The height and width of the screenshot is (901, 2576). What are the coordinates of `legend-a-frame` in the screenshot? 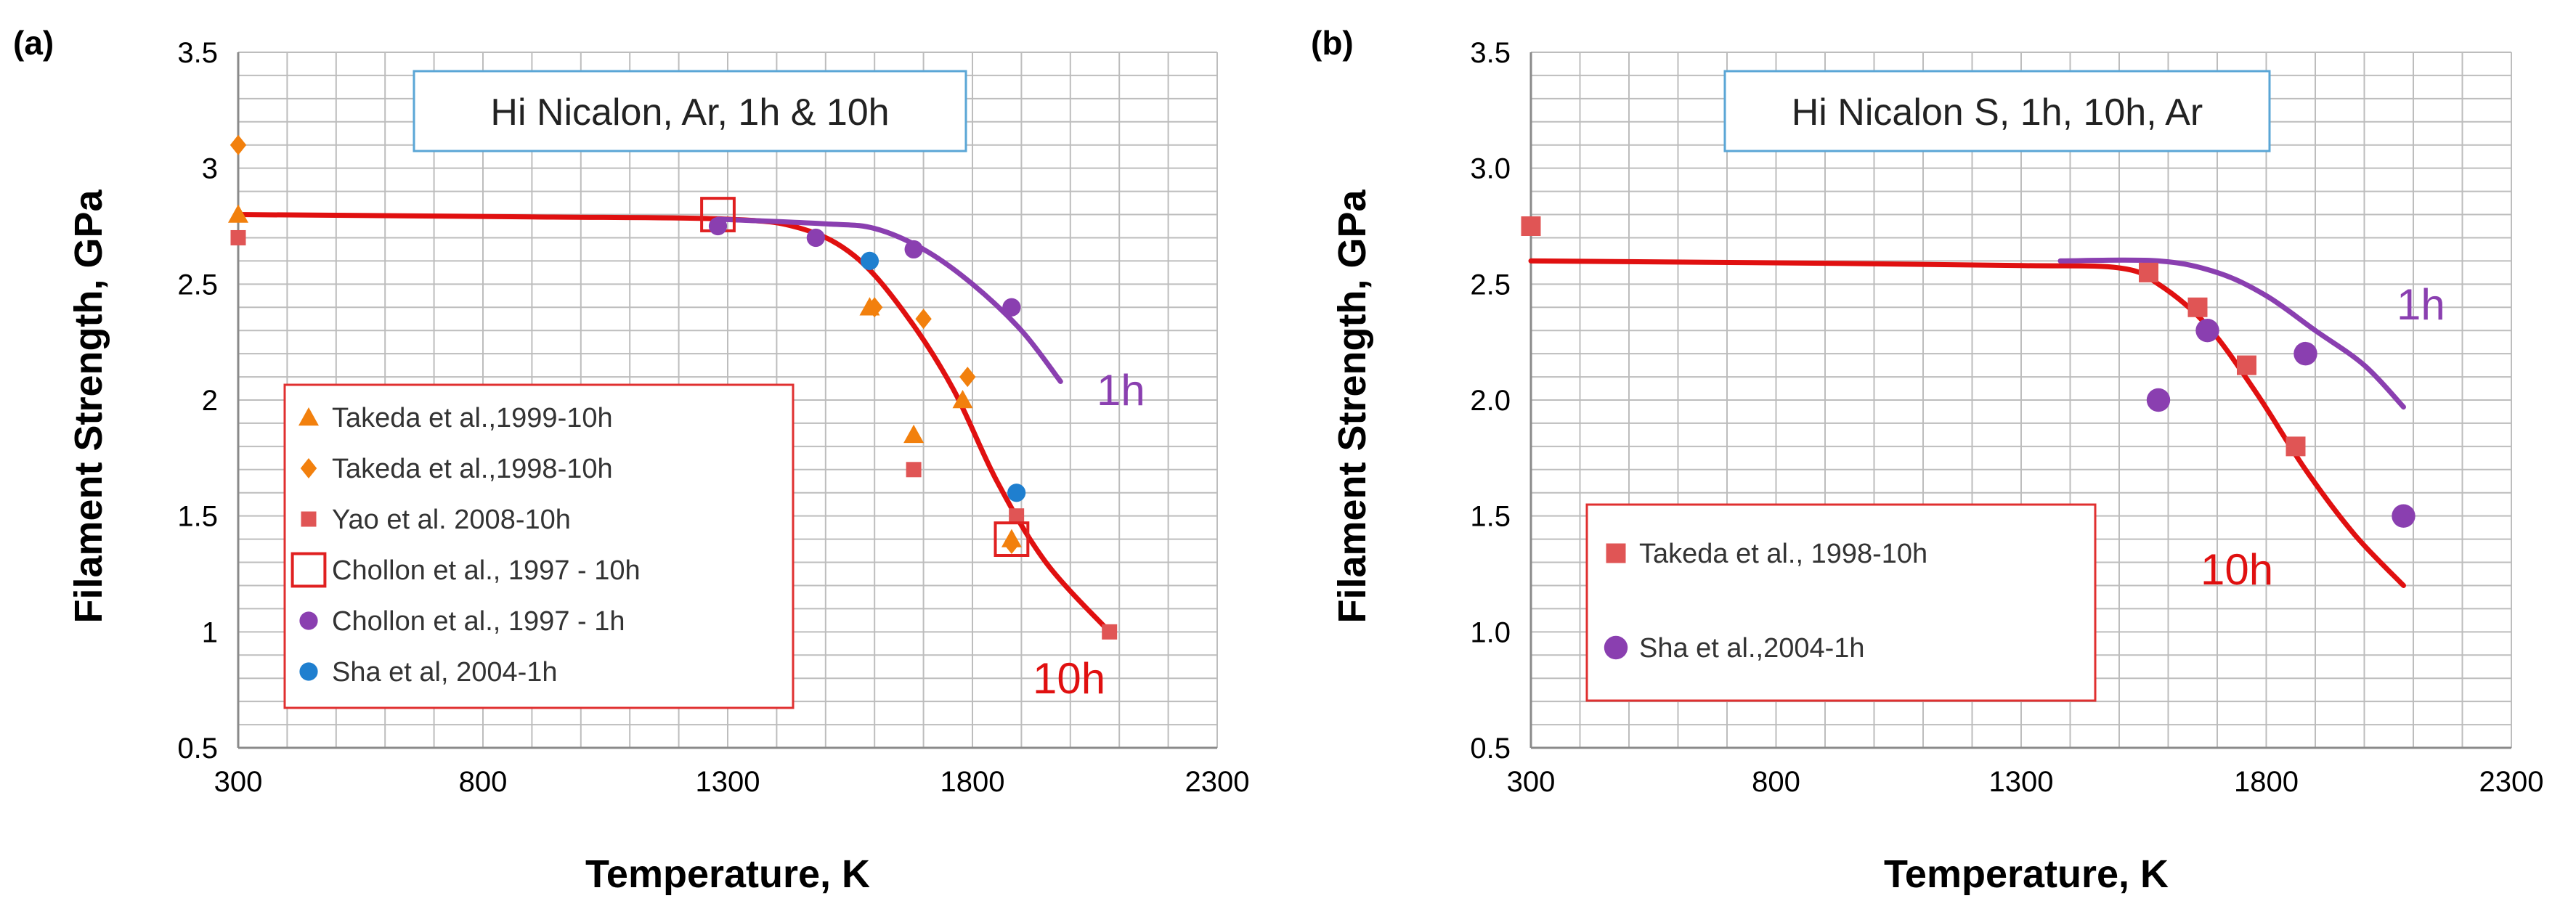 It's located at (539, 546).